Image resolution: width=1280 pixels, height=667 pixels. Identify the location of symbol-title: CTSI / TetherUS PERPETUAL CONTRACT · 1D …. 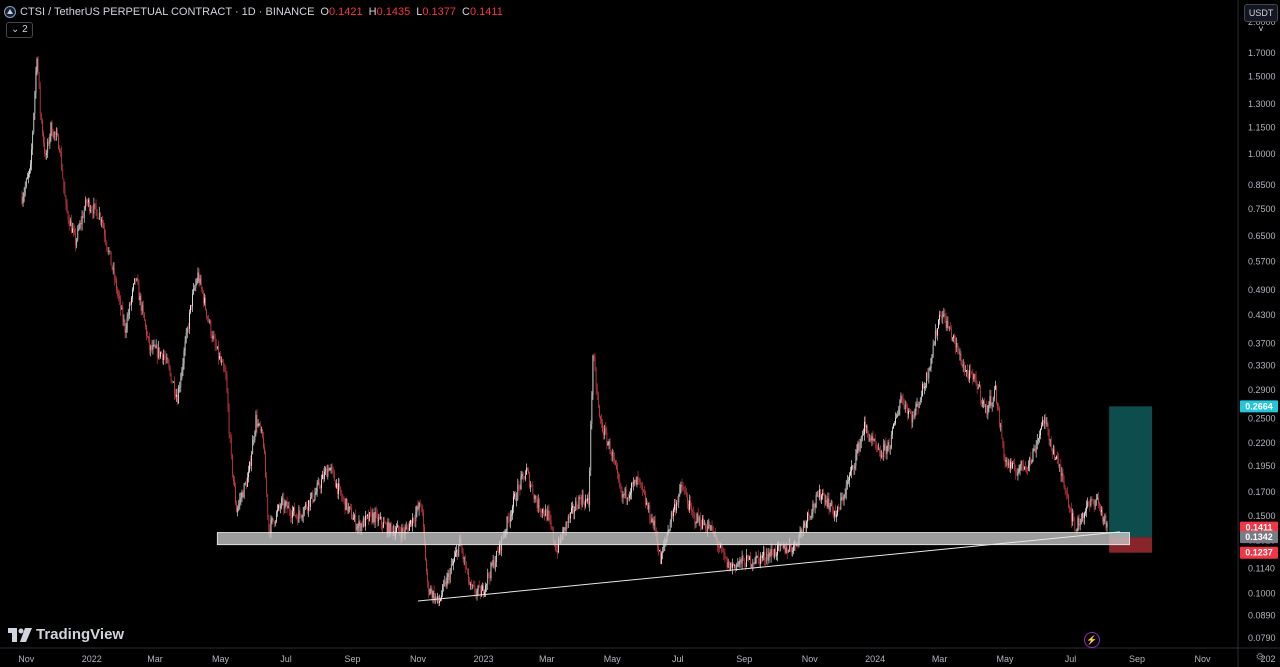
(167, 12).